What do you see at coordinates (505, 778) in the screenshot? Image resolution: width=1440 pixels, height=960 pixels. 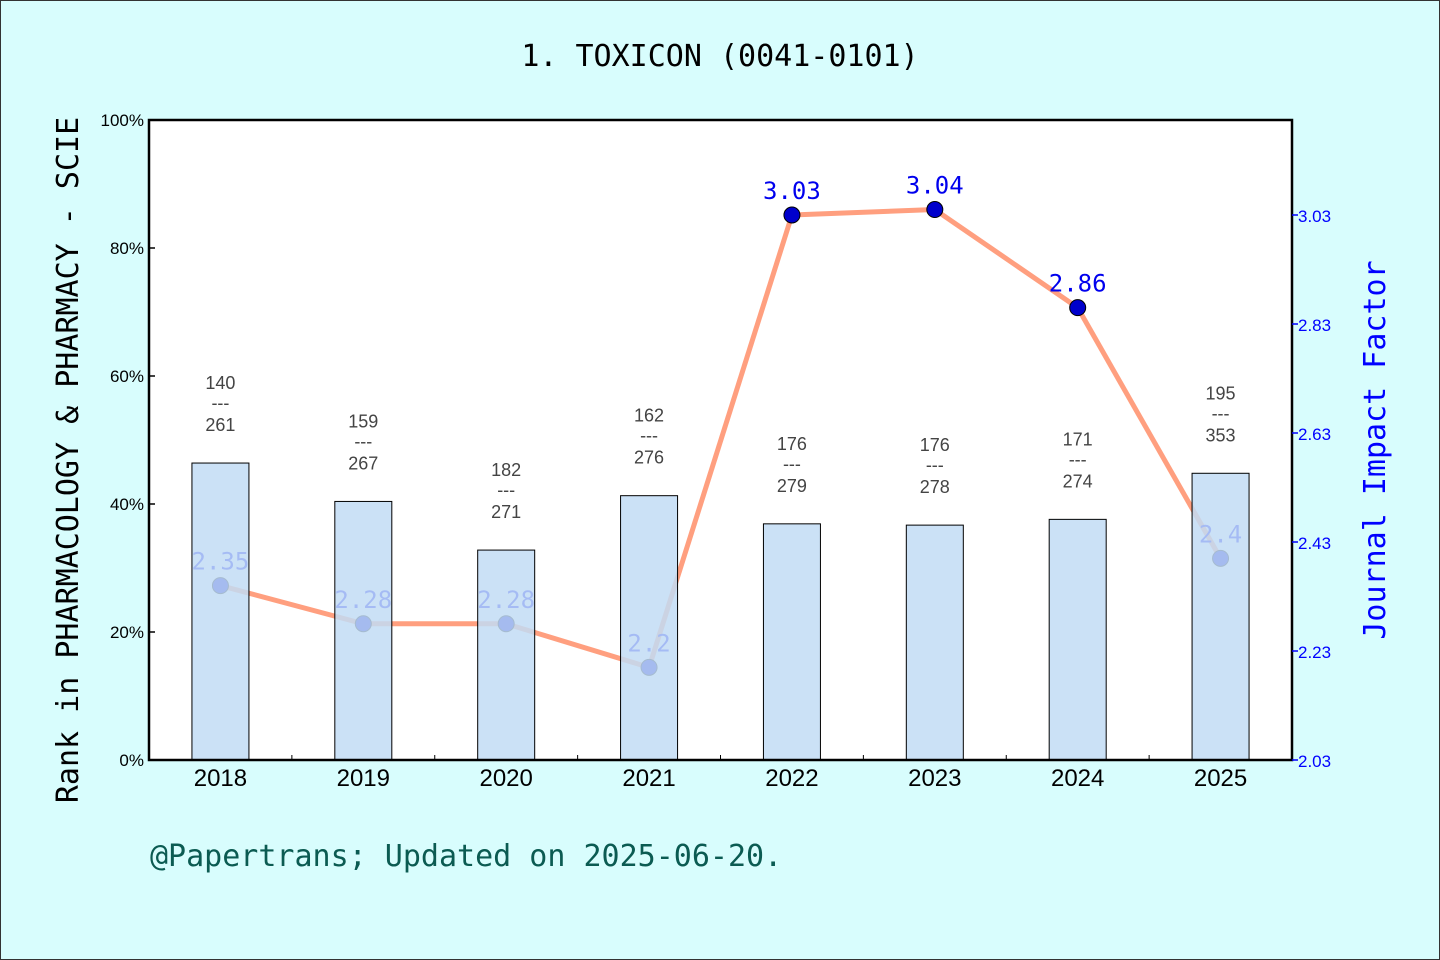 I see `x-tick-label: 2020` at bounding box center [505, 778].